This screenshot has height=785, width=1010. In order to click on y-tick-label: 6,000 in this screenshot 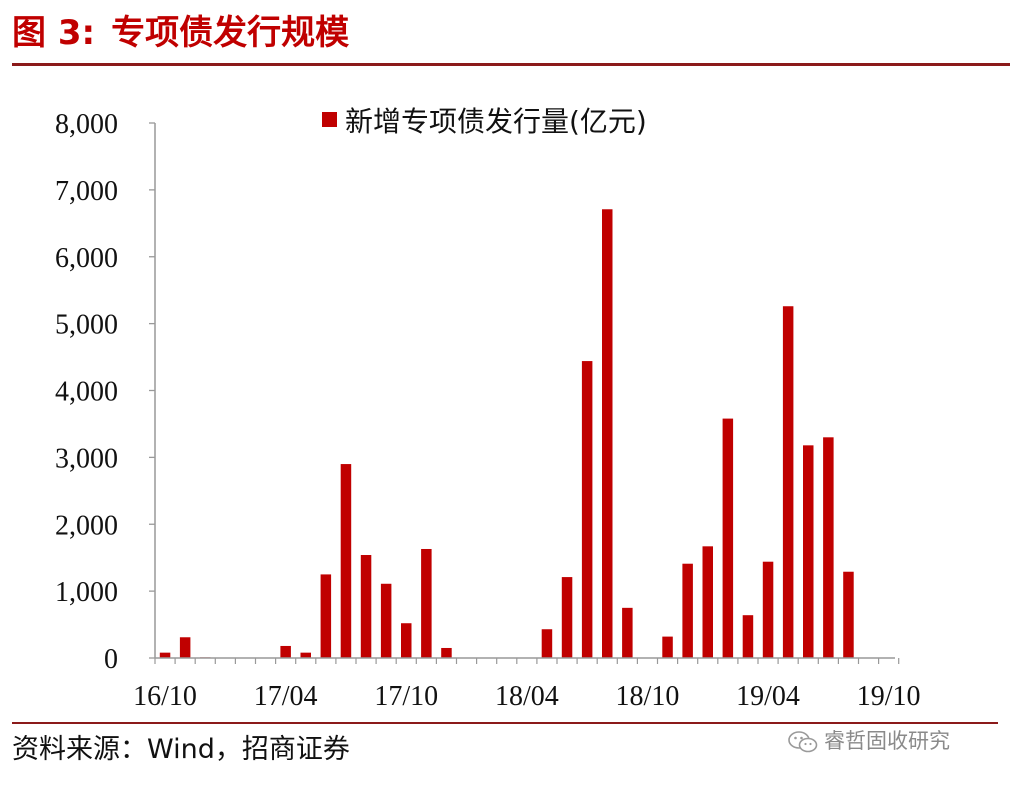, I will do `click(86, 258)`.